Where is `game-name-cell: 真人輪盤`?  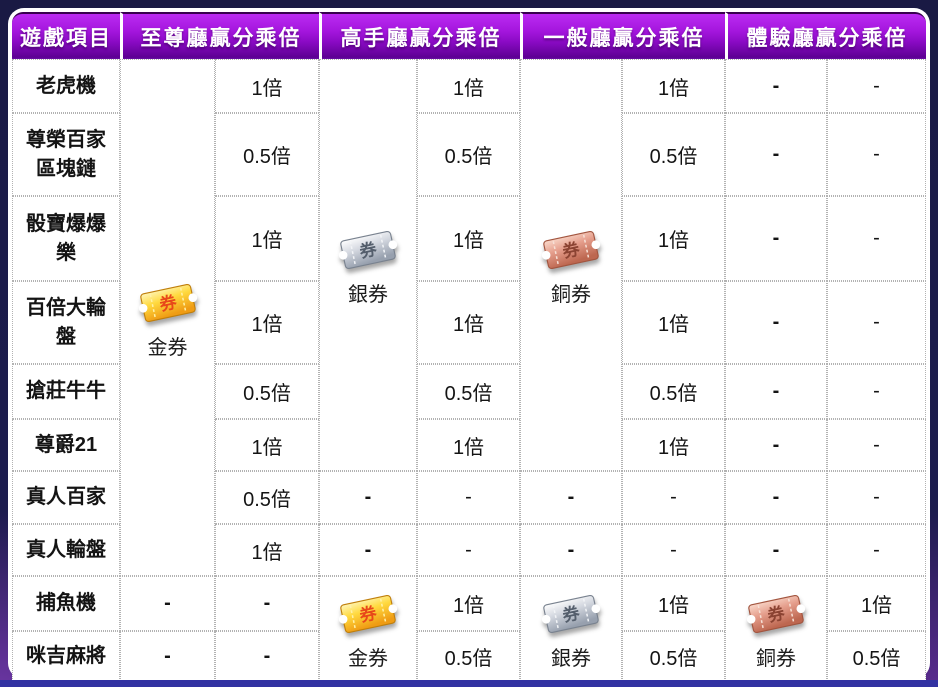
game-name-cell: 真人輪盤 is located at coordinates (66, 550).